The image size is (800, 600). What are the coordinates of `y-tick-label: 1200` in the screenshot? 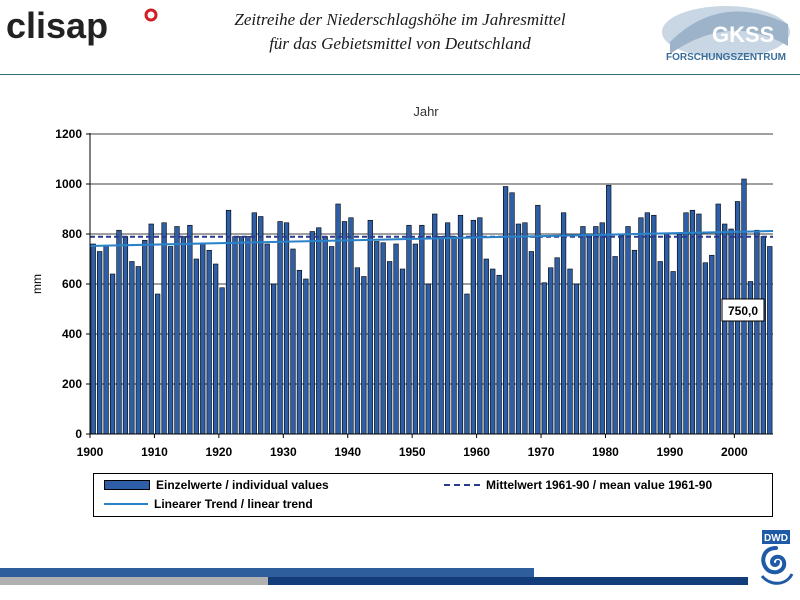 It's located at (68, 134).